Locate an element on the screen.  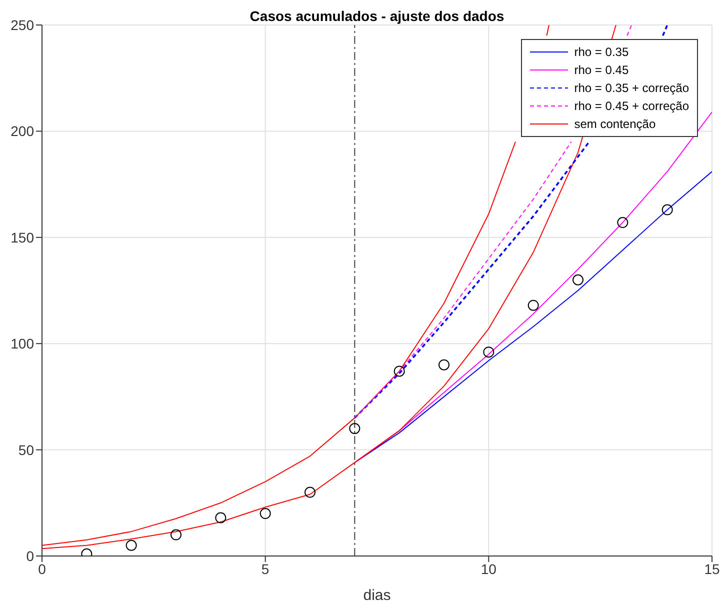
legend-label: rho = 0.45 + correção is located at coordinates (631, 106).